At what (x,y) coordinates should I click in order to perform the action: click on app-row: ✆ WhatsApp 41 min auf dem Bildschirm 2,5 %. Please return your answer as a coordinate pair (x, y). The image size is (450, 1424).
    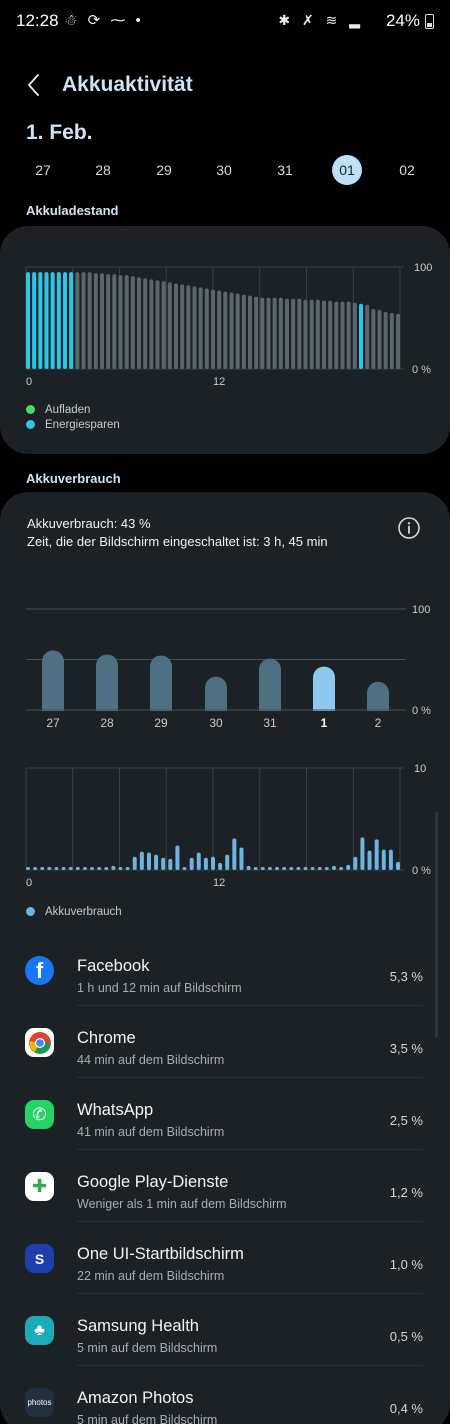
    Looking at the image, I should click on (225, 1114).